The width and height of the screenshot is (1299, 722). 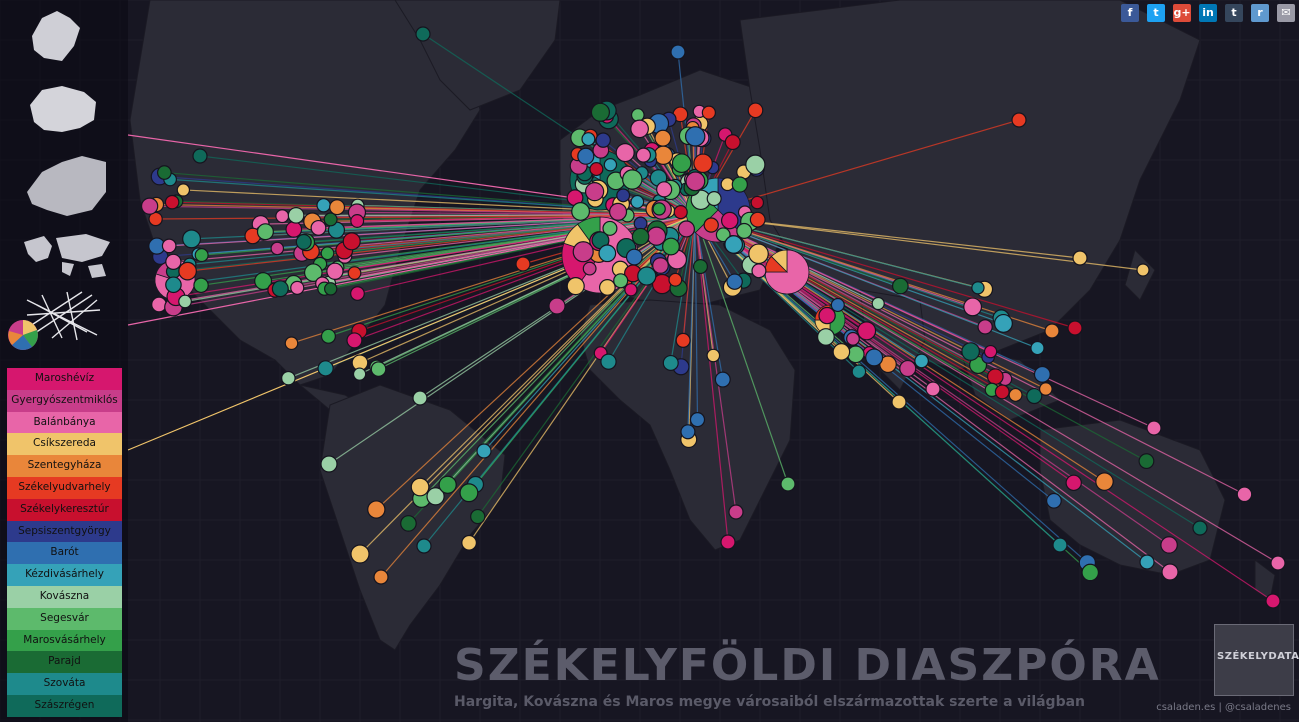 What do you see at coordinates (1286, 13) in the screenshot?
I see `email-icon: ✉` at bounding box center [1286, 13].